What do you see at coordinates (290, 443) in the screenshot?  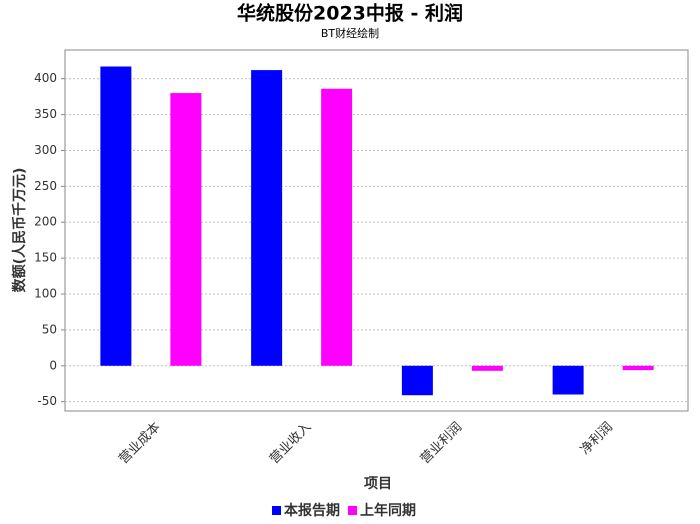 I see `x-tick-label: 营业收入` at bounding box center [290, 443].